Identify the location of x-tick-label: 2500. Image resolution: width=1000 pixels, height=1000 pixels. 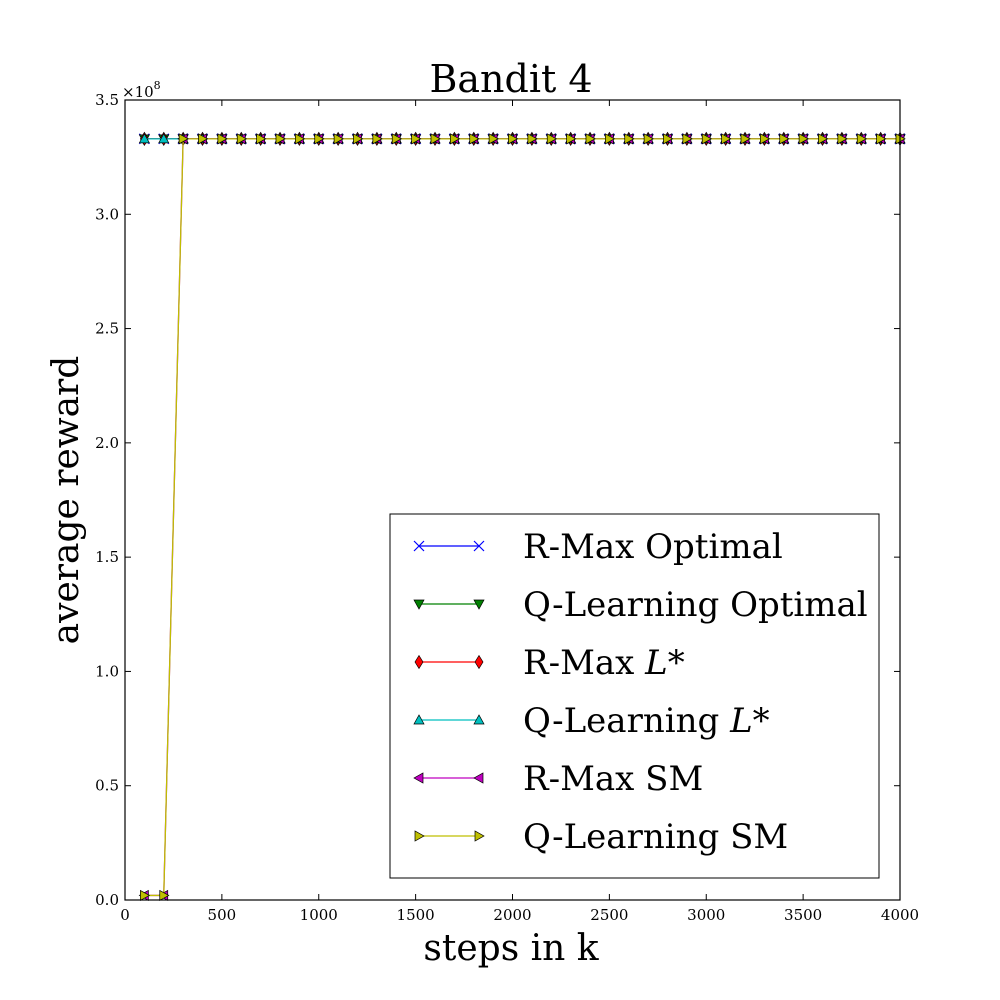
(609, 915).